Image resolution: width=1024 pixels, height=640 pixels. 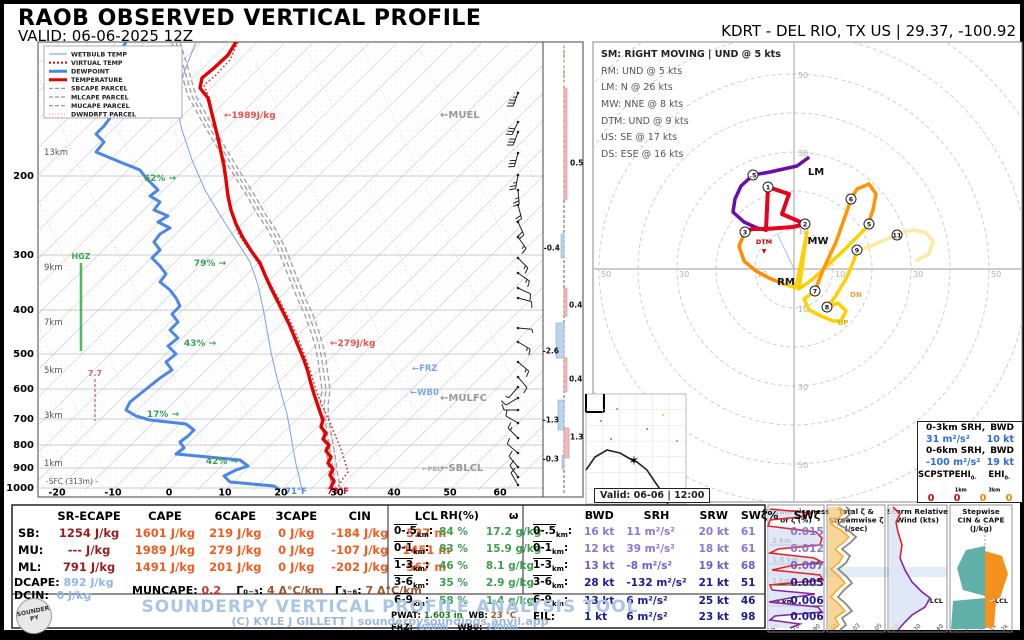 What do you see at coordinates (53, 371) in the screenshot?
I see `svg-text: 5km` at bounding box center [53, 371].